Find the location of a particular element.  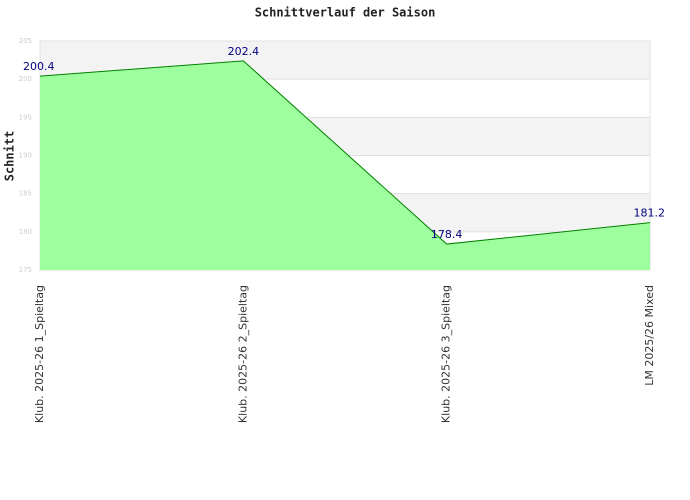

y-tick-label: 195 is located at coordinates (25, 117).